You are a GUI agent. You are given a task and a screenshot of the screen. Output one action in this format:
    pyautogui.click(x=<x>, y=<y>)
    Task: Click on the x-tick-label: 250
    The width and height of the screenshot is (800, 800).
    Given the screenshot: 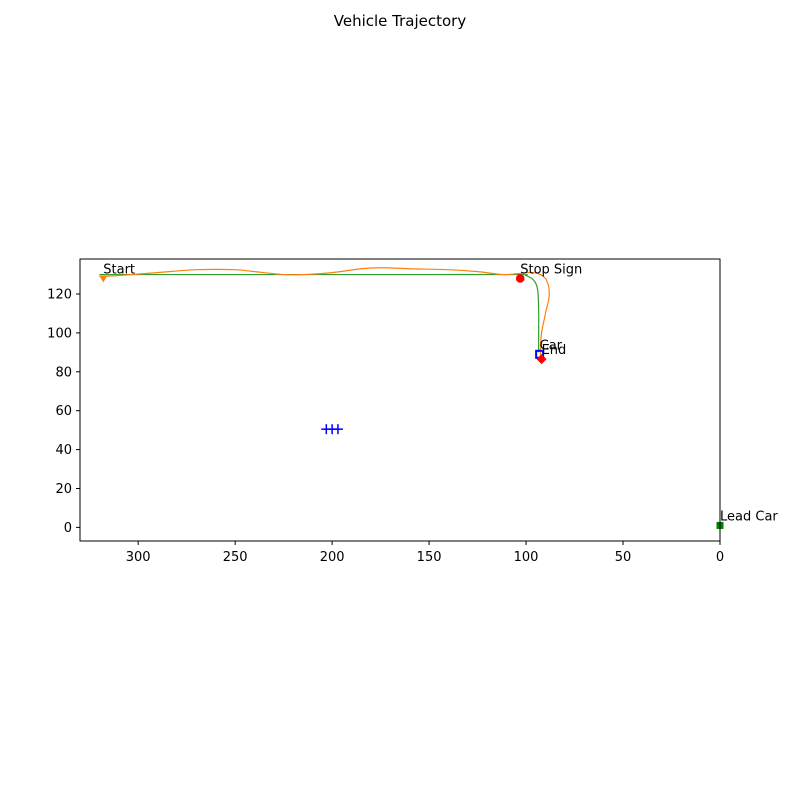 What is the action you would take?
    pyautogui.click(x=235, y=557)
    